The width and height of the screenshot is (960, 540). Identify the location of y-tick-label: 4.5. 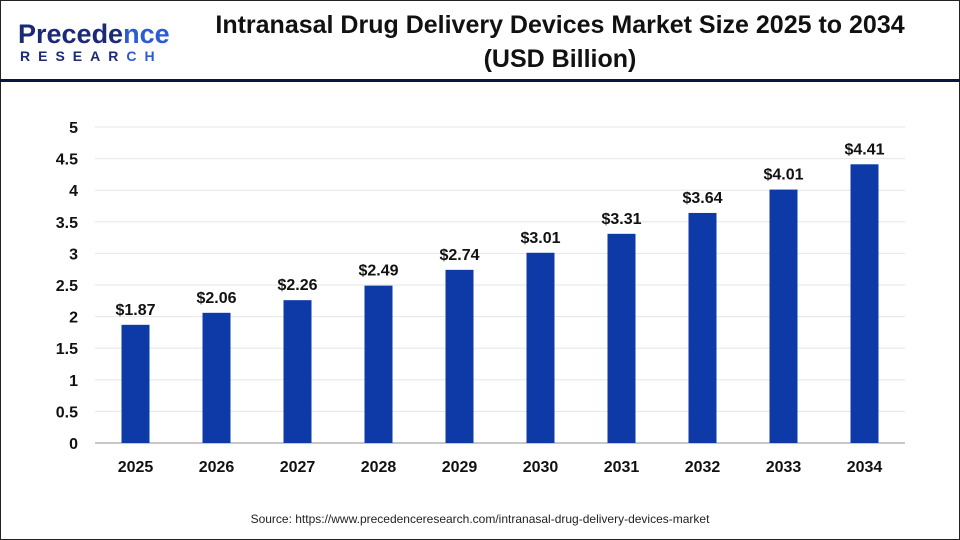
(67, 160).